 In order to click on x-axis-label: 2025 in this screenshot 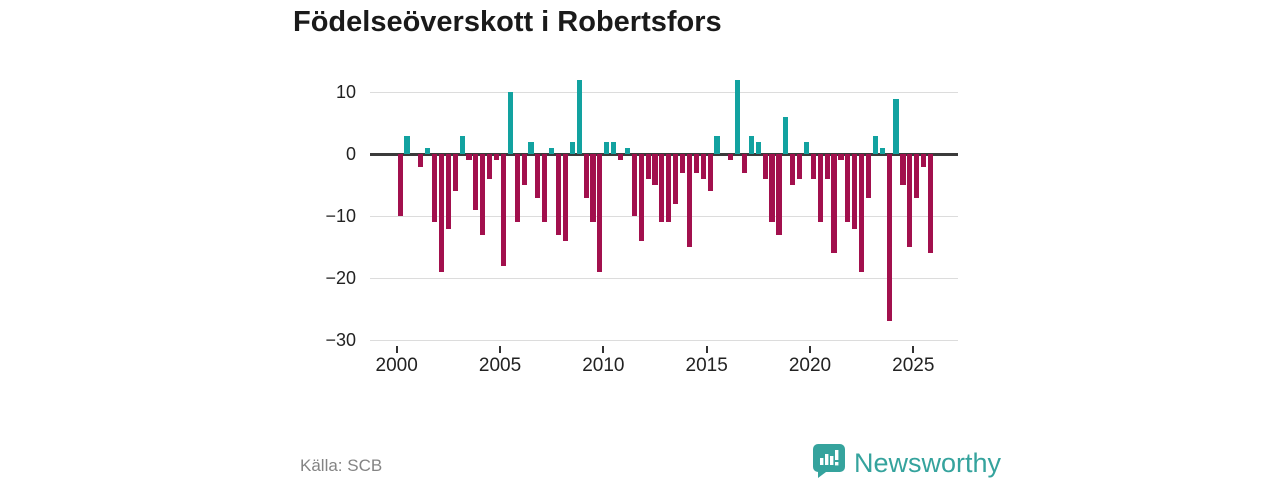, I will do `click(913, 365)`.